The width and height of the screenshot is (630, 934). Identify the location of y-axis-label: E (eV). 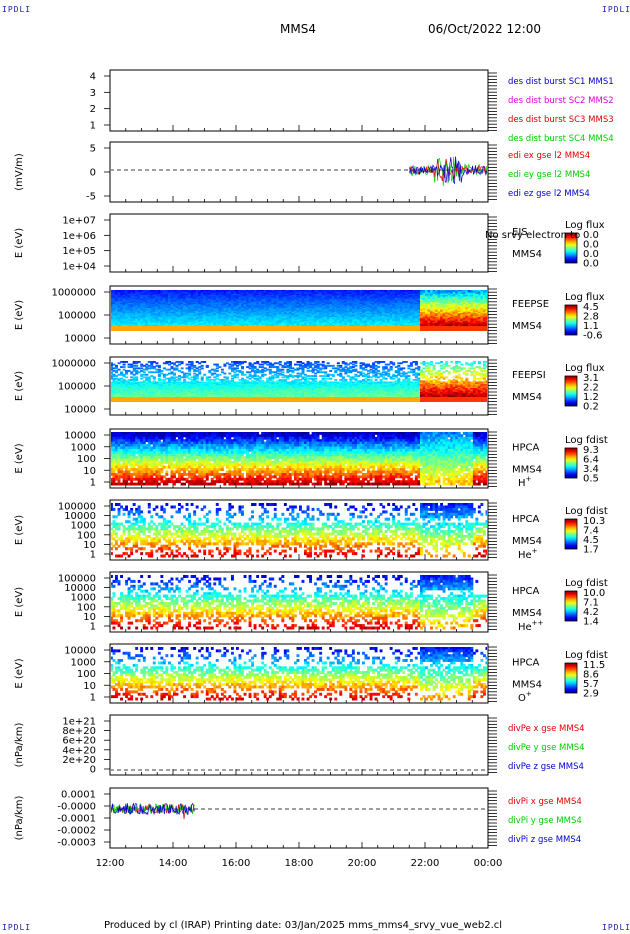
(19, 243).